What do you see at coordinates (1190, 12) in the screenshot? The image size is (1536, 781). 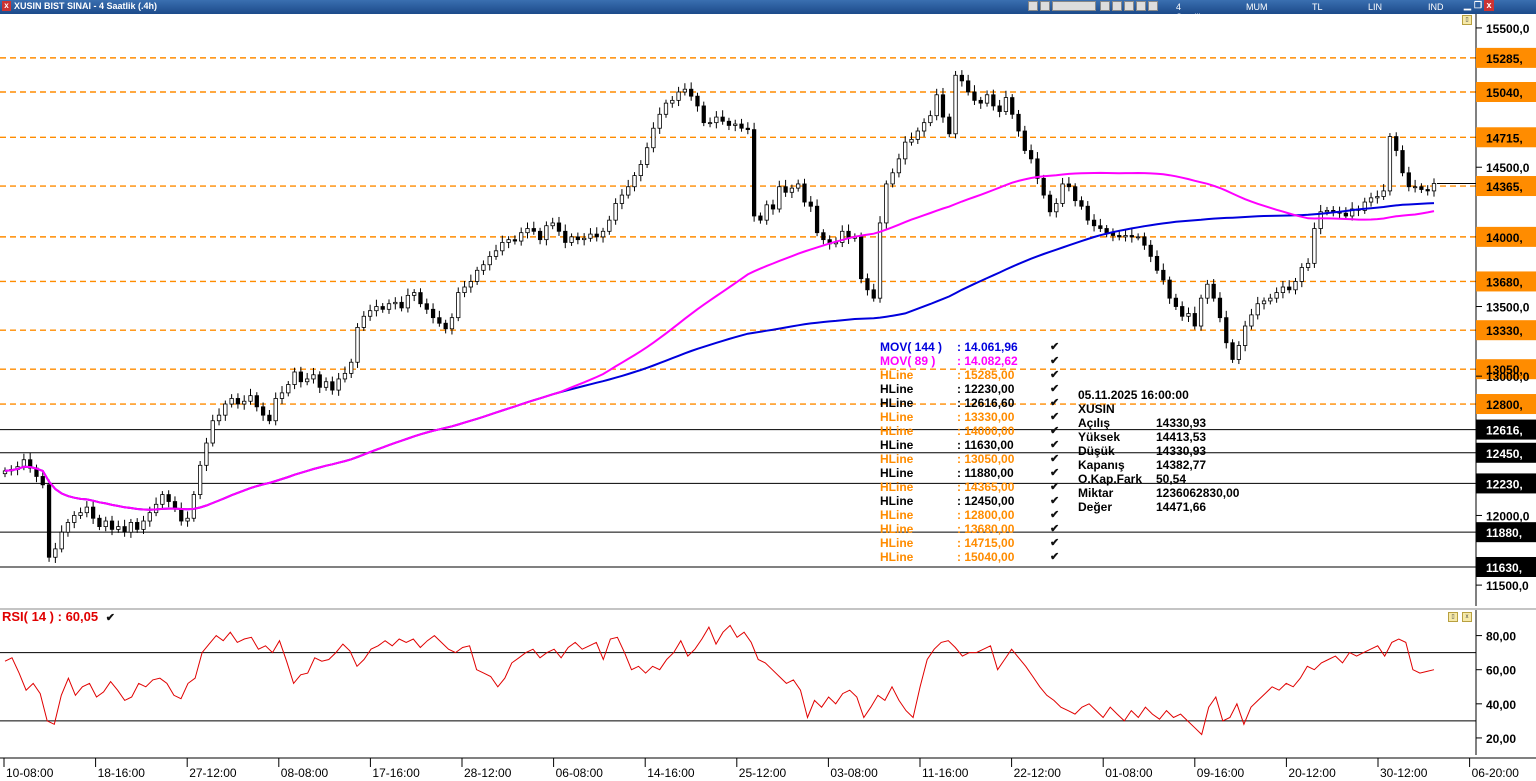 I see `toolbar-period: 4 Saatlik` at bounding box center [1190, 12].